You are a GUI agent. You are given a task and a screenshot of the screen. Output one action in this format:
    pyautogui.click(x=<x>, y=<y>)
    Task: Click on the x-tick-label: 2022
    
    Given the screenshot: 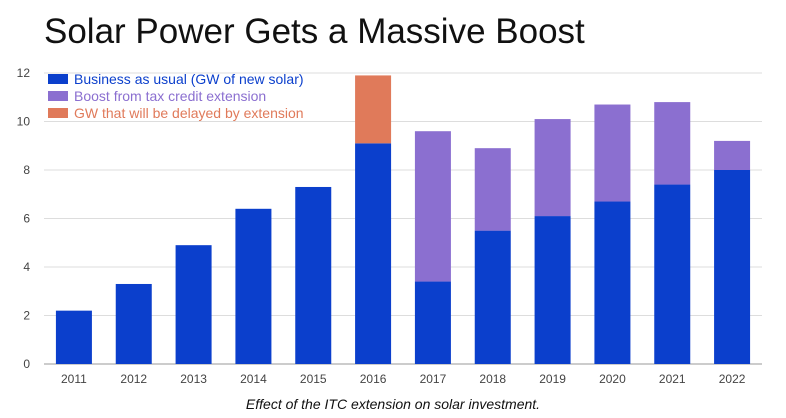 What is the action you would take?
    pyautogui.click(x=732, y=379)
    